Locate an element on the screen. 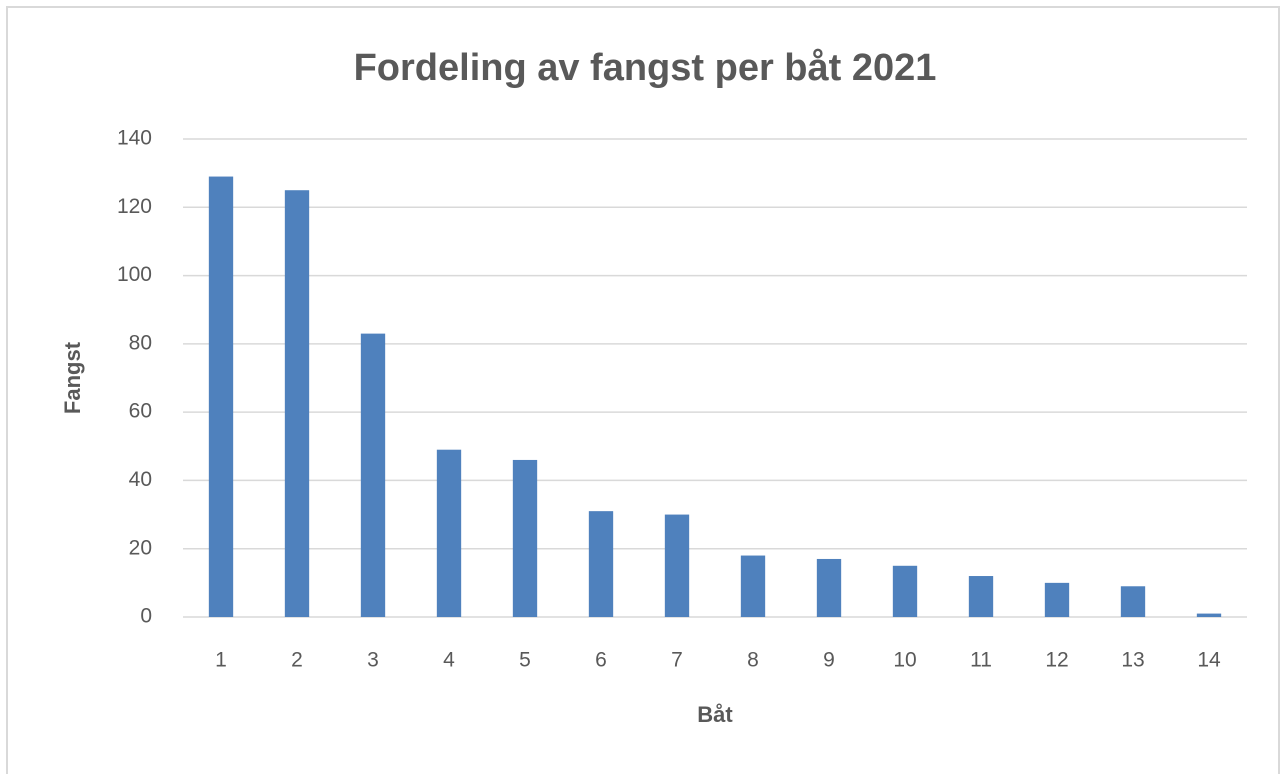  x-tick-label: 1 is located at coordinates (221, 660).